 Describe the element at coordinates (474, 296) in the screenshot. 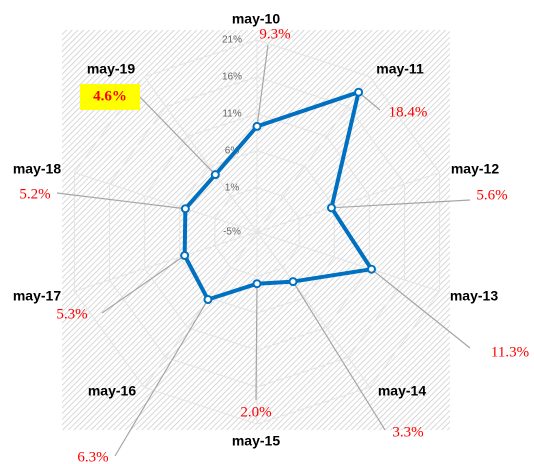

I see `category-label: may-13` at that location.